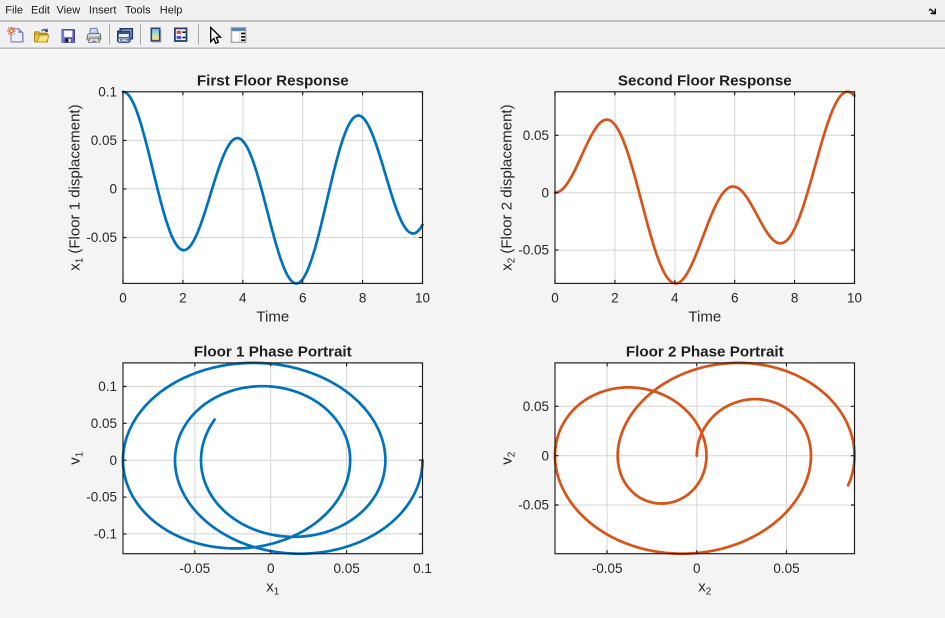 Image resolution: width=945 pixels, height=618 pixels. I want to click on svg-text: -0.1, so click(105, 534).